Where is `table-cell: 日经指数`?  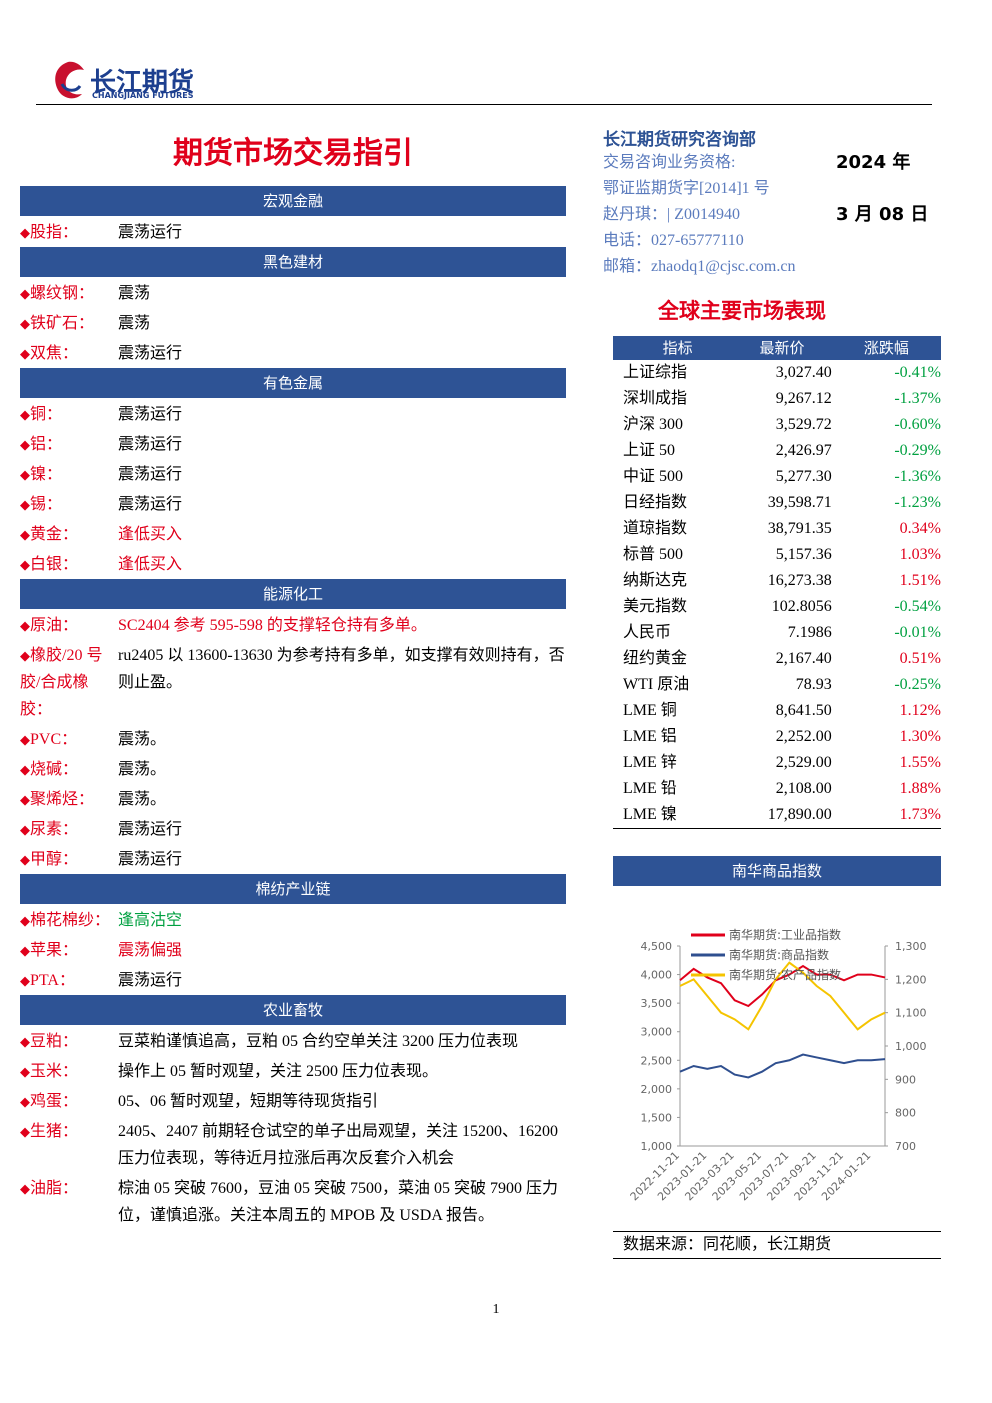 table-cell: 日经指数 is located at coordinates (655, 502).